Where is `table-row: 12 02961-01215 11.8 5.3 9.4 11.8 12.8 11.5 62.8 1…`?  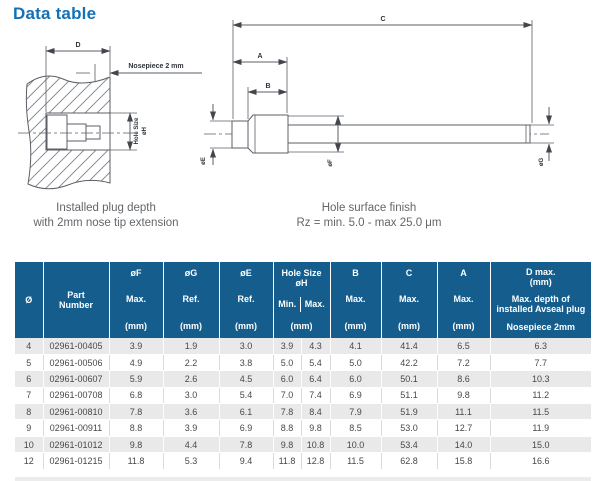
table-row: 12 02961-01215 11.8 5.3 9.4 11.8 12.8 11.5 62.8 1… is located at coordinates (303, 461).